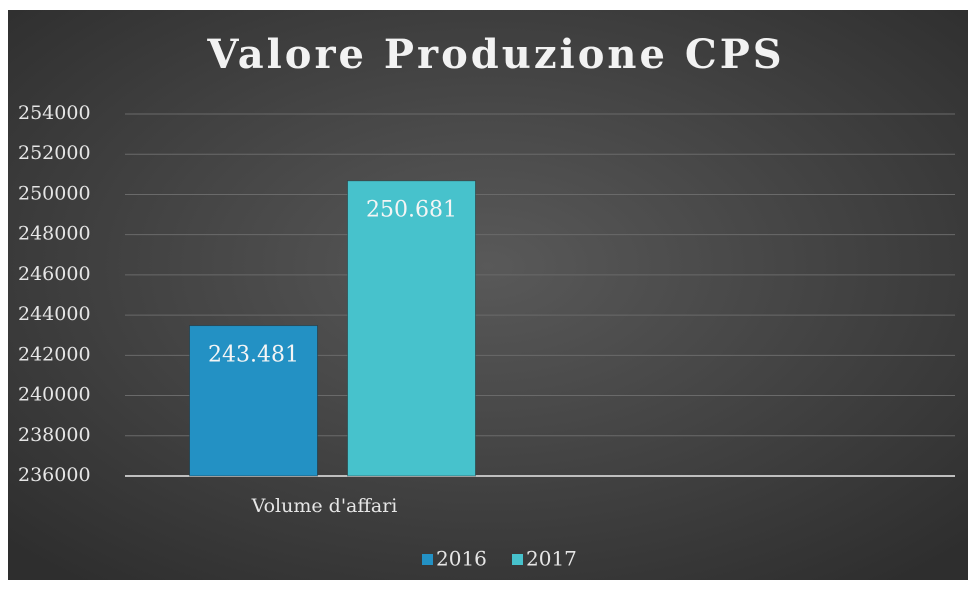  I want to click on data-label: 243.481, so click(253, 355).